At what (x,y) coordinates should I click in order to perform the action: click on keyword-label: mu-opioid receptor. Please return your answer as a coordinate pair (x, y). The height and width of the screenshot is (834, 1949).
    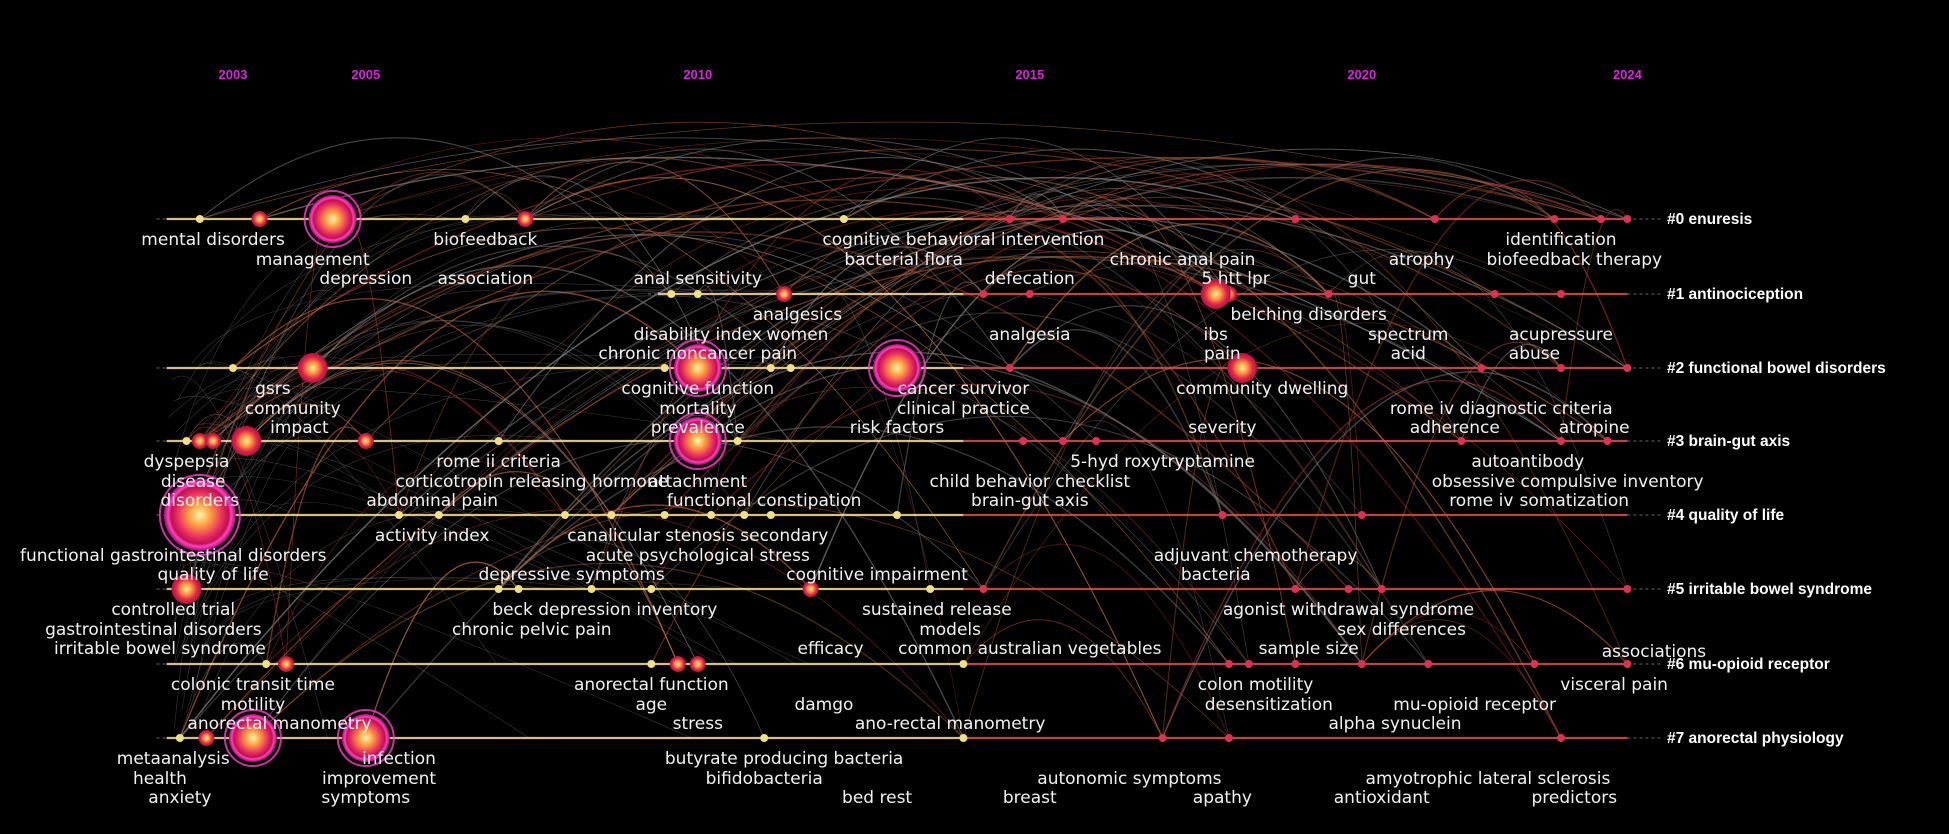
    Looking at the image, I should click on (1474, 705).